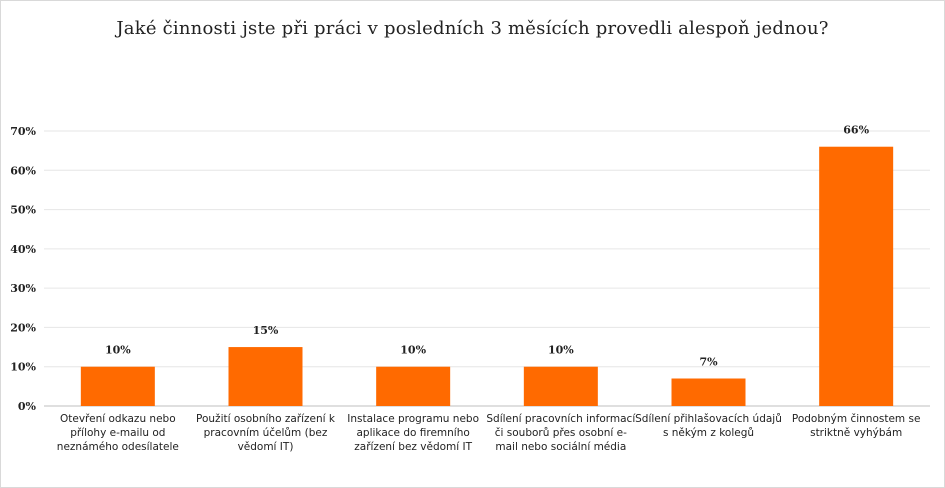 This screenshot has width=945, height=488. What do you see at coordinates (23, 210) in the screenshot?
I see `y-tick-label: 50%` at bounding box center [23, 210].